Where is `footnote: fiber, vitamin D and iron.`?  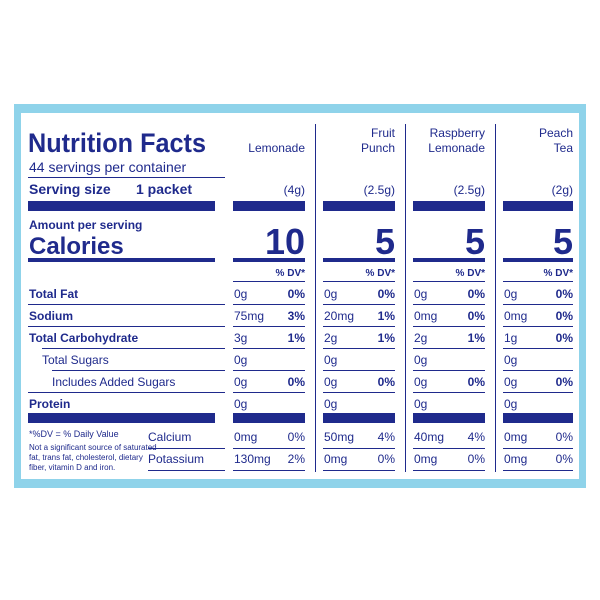
footnote: fiber, vitamin D and iron. is located at coordinates (72, 467).